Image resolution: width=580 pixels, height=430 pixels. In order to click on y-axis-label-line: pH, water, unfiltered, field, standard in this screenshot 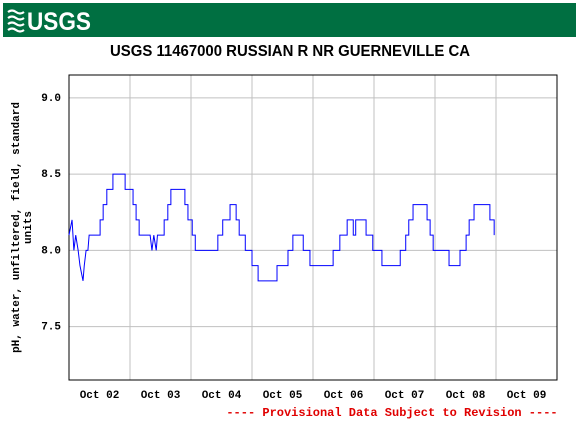, I will do `click(17, 227)`.